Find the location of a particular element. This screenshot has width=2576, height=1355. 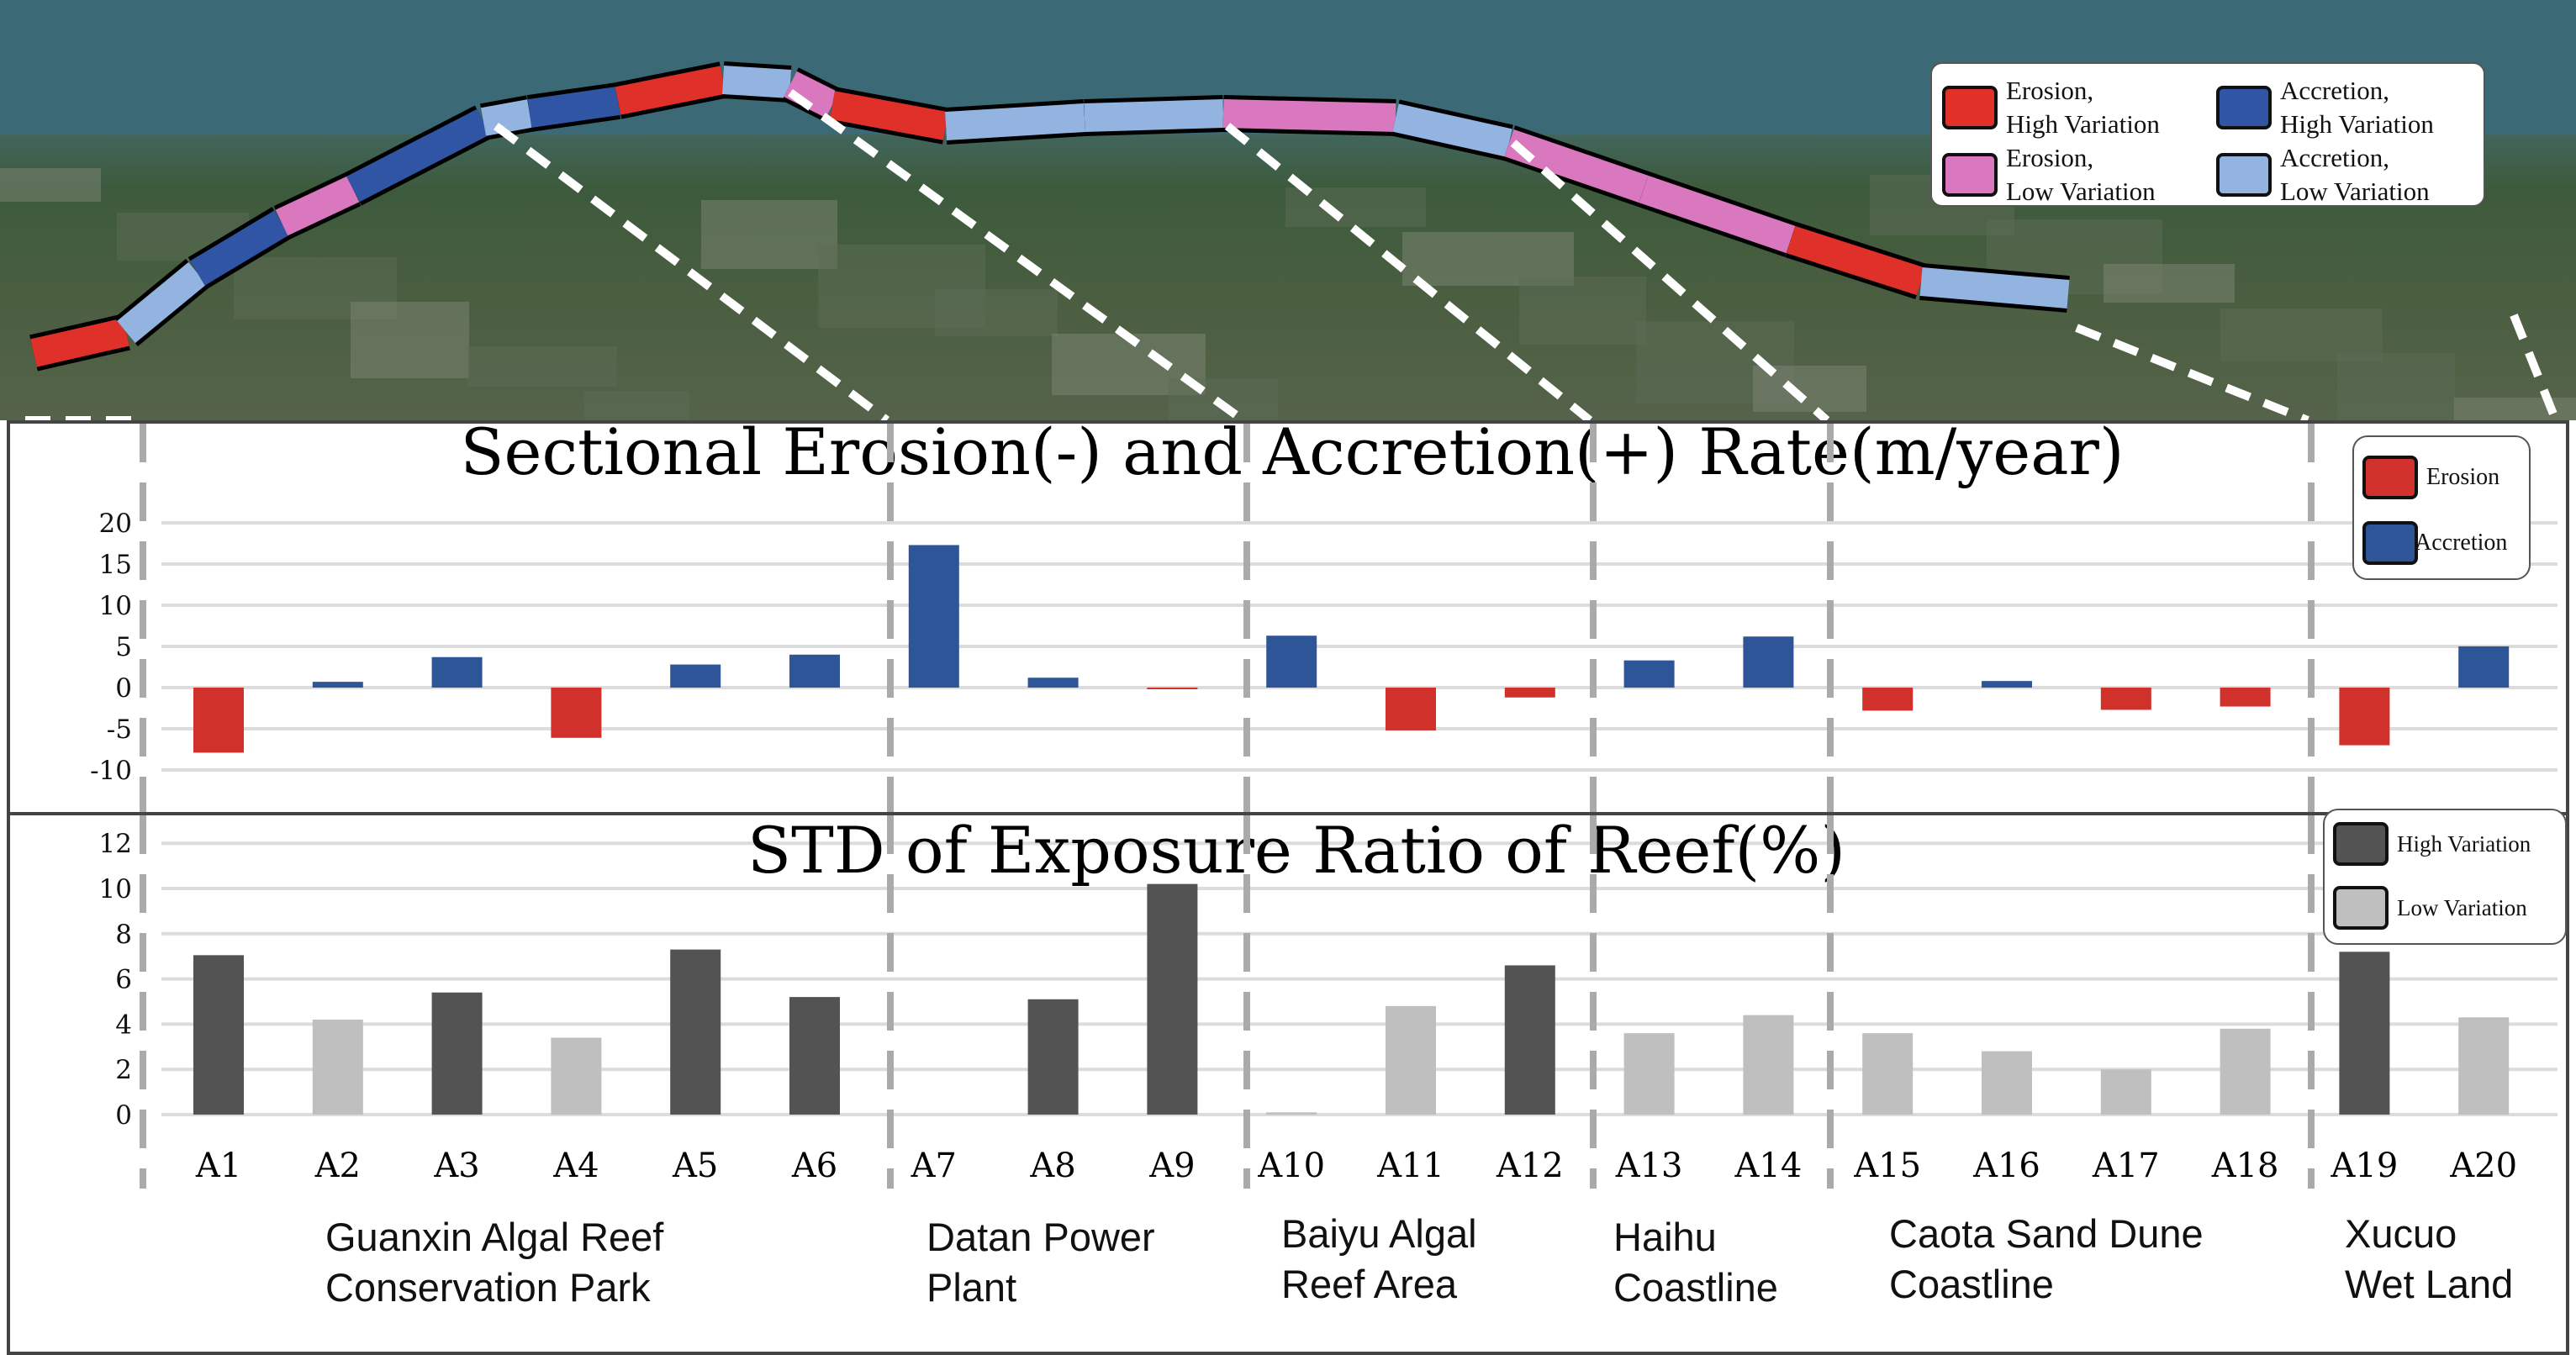

x-tick-label: A14 is located at coordinates (1768, 1166).